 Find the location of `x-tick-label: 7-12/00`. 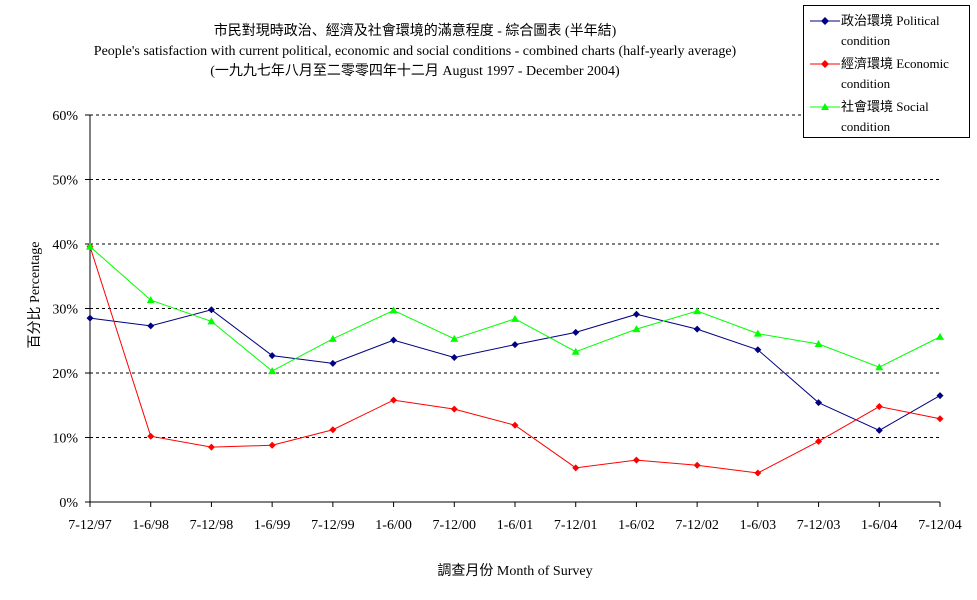

x-tick-label: 7-12/00 is located at coordinates (455, 525).